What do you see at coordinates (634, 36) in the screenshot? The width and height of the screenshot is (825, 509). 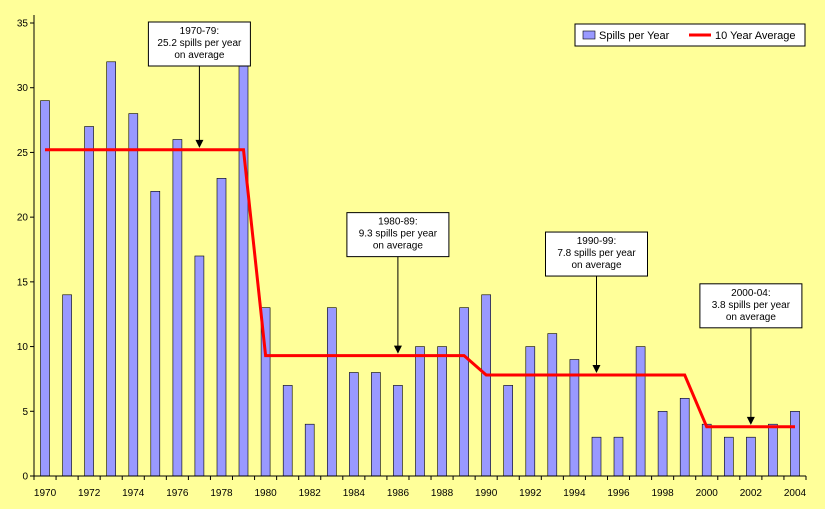 I see `legend-label-bars: Spills per Year` at bounding box center [634, 36].